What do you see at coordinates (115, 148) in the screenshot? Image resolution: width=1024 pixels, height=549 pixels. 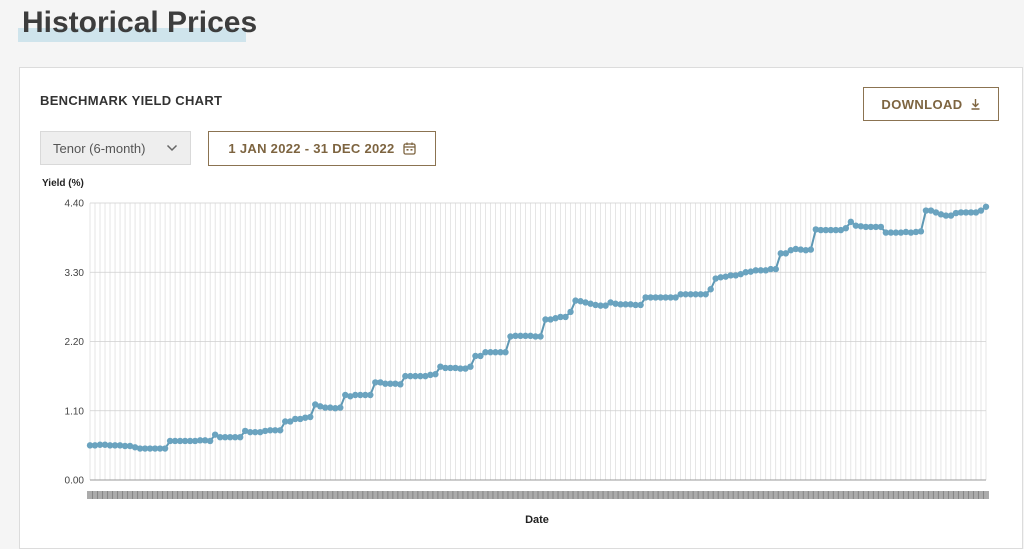 I see `tenor-select: Tenor (6-month)` at bounding box center [115, 148].